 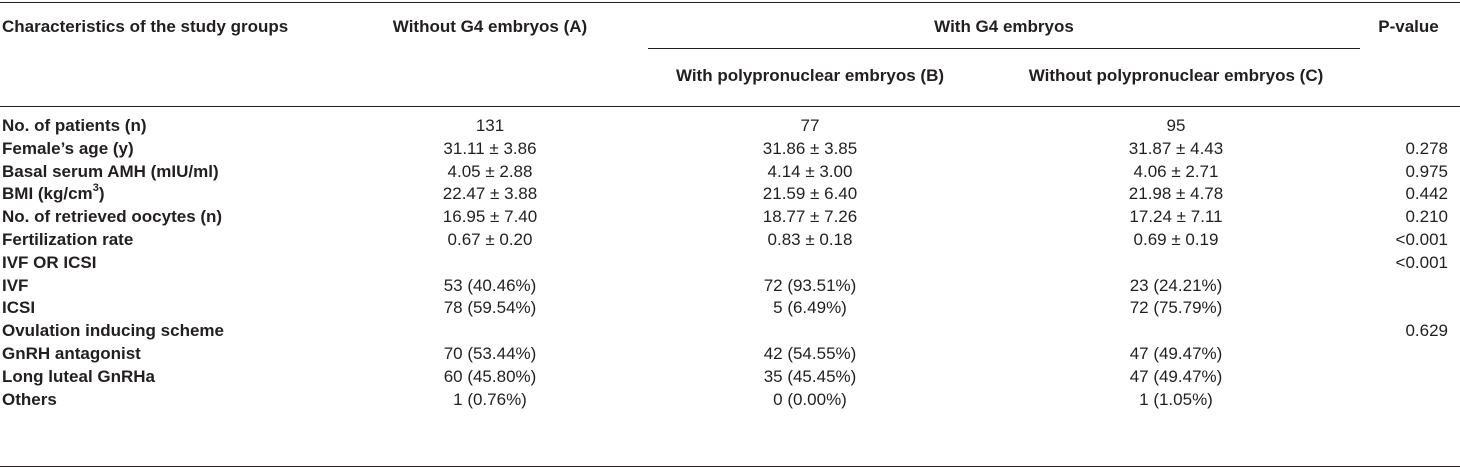 I want to click on cell-c: 72 (75.79%), so click(x=1176, y=307).